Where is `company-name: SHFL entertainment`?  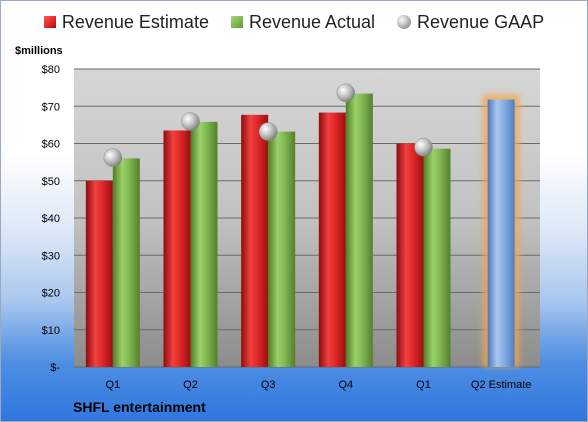
company-name: SHFL entertainment is located at coordinates (139, 407).